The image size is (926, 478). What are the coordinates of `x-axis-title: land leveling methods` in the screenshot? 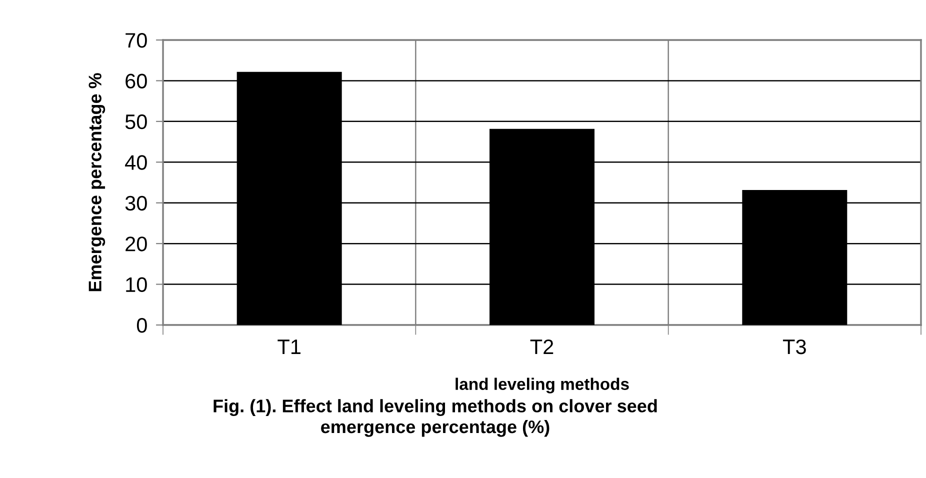 It's located at (542, 386).